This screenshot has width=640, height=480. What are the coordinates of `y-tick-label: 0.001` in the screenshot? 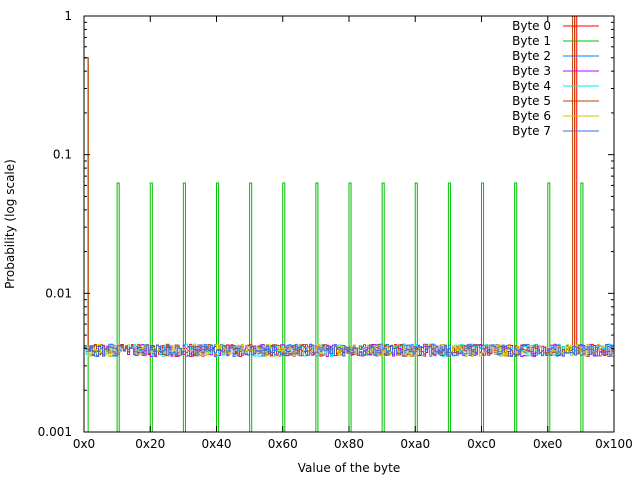 It's located at (55, 432).